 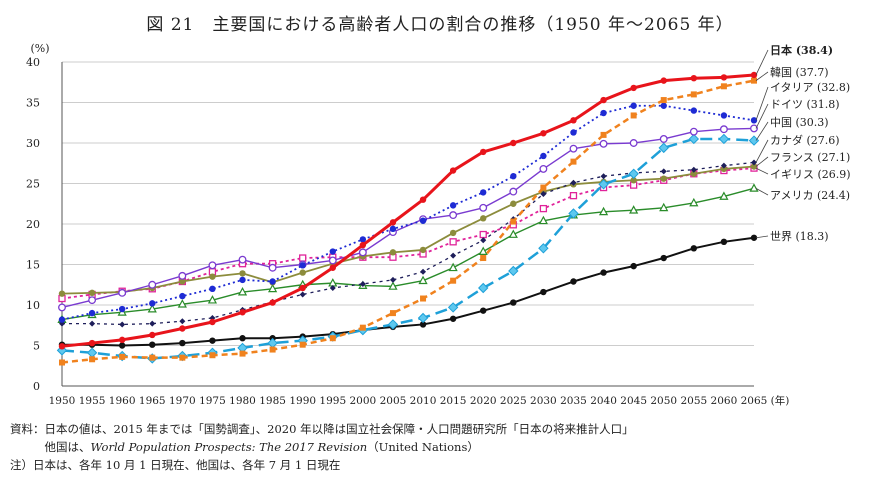 I want to click on x-tick-label: 2060, so click(x=724, y=401).